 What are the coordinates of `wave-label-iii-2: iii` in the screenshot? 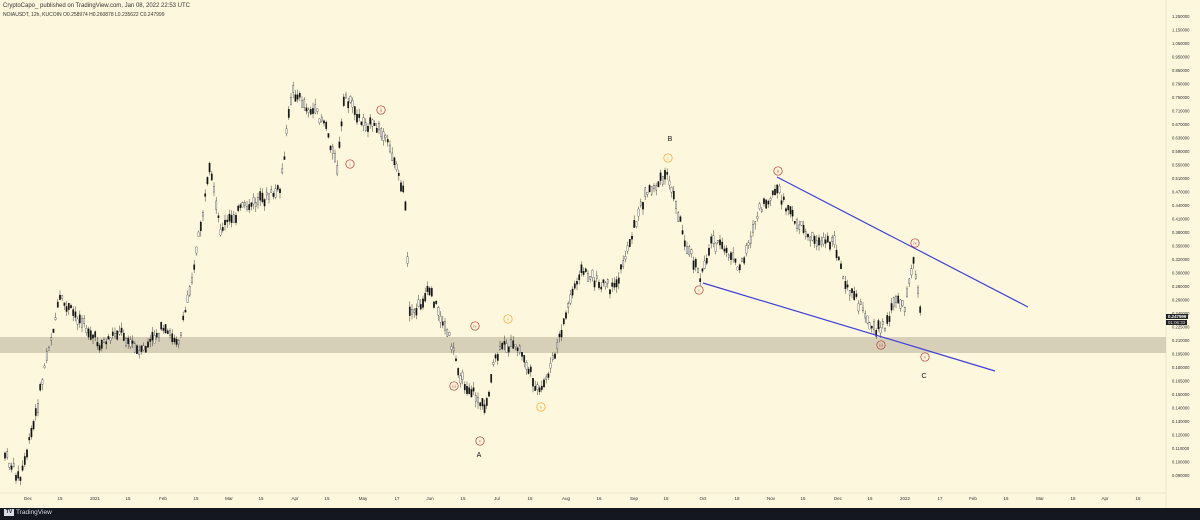 It's located at (881, 345).